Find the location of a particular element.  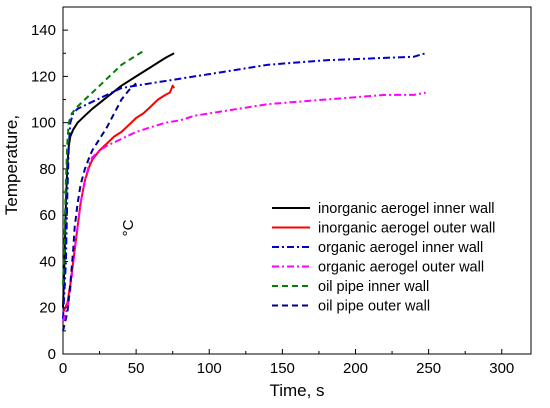

y-tick-label: 40 is located at coordinates (47, 261).